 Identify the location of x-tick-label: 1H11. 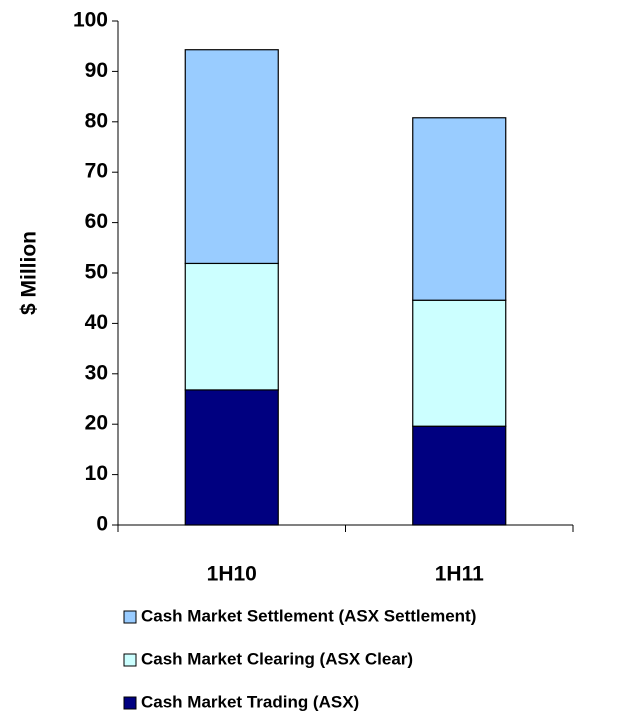
(459, 574).